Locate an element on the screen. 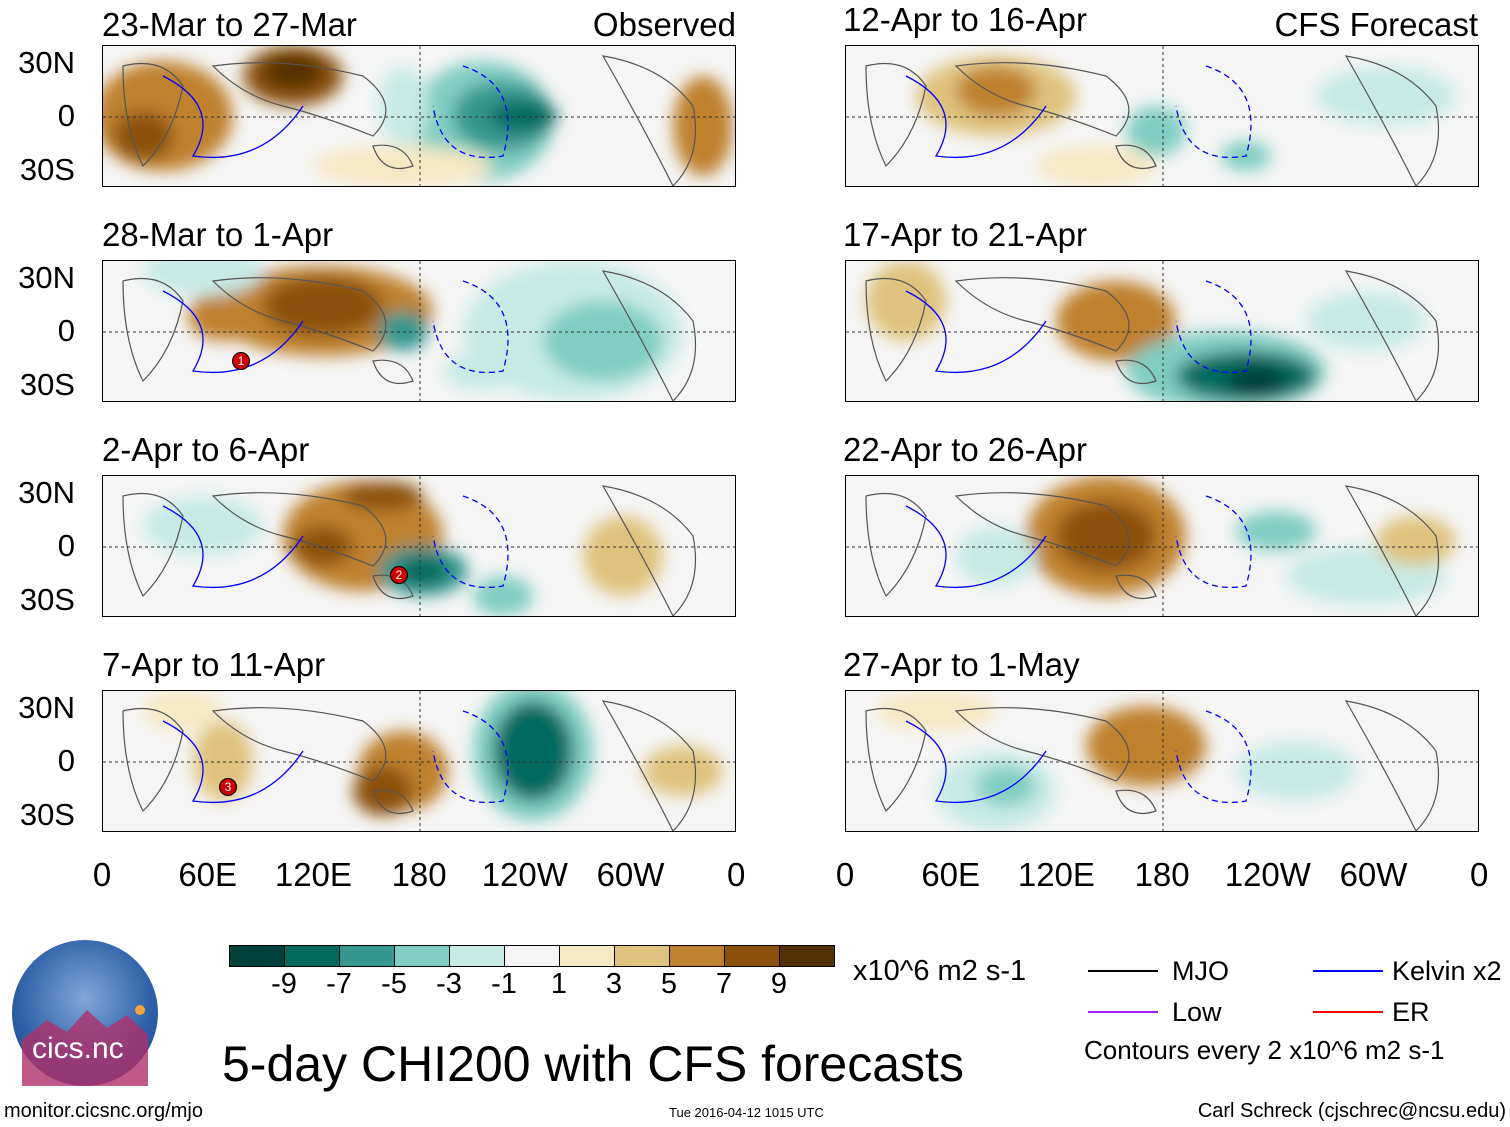 Image resolution: width=1510 pixels, height=1127 pixels. legend-label-kelvin: Kelvin x2 is located at coordinates (1447, 971).